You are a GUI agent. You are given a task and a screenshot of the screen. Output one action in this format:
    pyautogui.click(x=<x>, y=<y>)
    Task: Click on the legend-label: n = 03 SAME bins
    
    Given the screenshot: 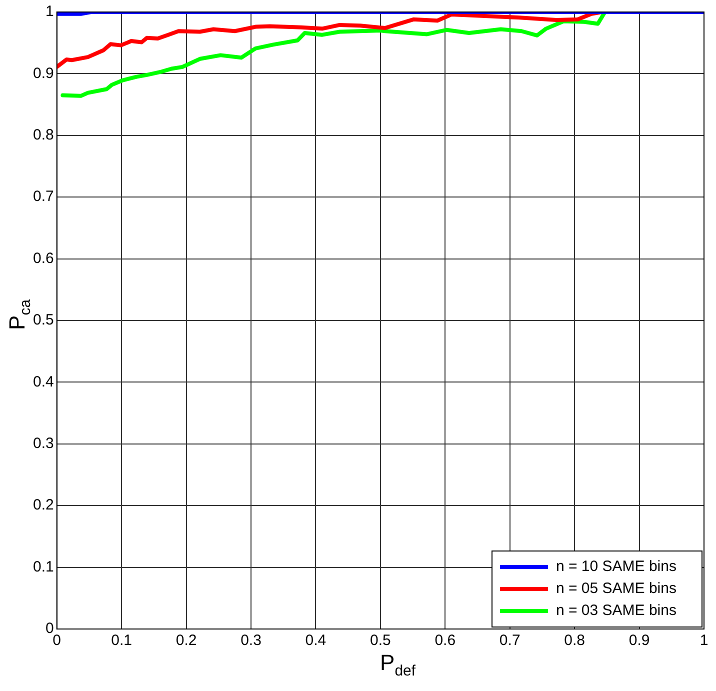 What is the action you would take?
    pyautogui.click(x=616, y=611)
    